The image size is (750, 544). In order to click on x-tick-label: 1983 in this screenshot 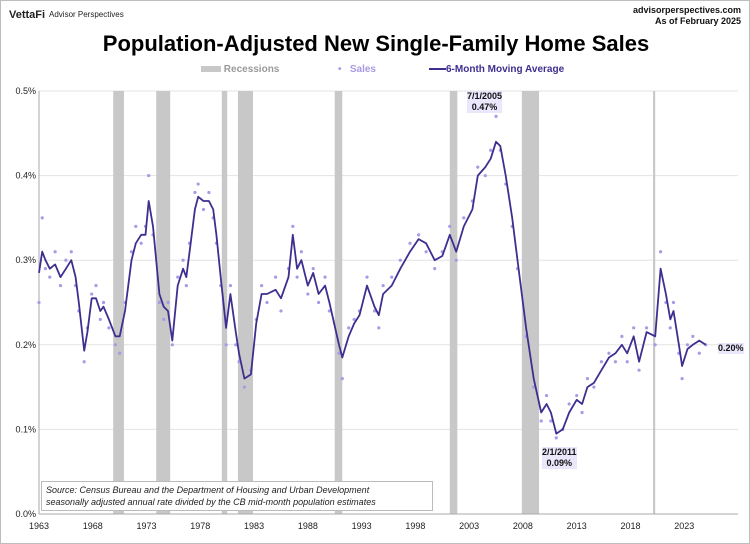, I will do `click(254, 526)`.